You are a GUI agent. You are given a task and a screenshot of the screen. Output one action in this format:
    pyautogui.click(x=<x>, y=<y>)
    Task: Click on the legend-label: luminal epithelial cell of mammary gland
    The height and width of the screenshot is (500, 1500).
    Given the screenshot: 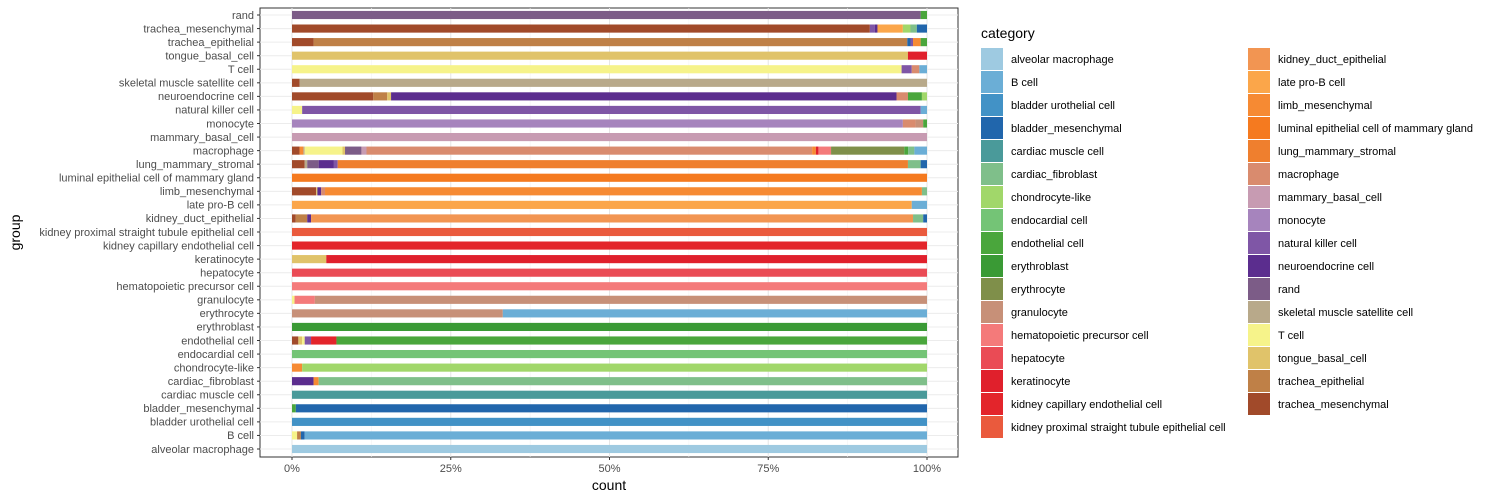 What is the action you would take?
    pyautogui.click(x=1375, y=129)
    